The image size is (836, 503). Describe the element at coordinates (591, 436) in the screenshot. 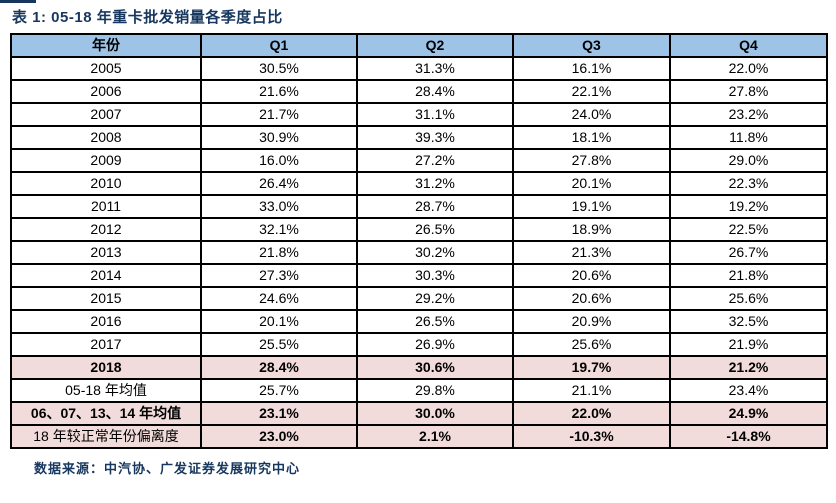

I see `value-cell: -10.3%` at that location.